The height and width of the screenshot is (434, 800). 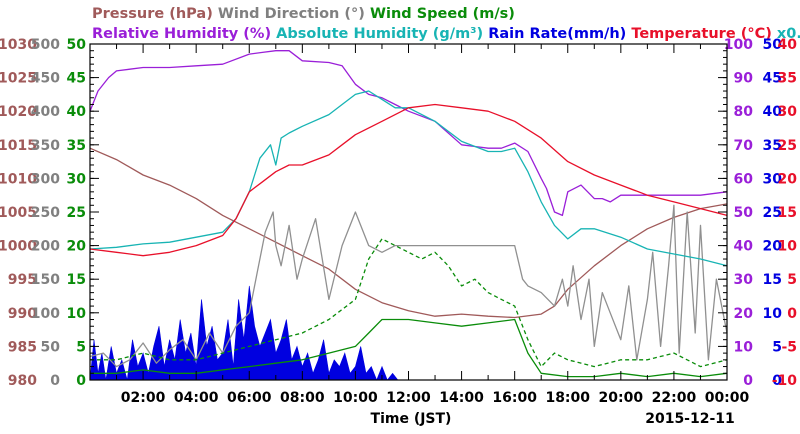 I want to click on left-tick-wind_direction: 300, so click(x=45, y=179).